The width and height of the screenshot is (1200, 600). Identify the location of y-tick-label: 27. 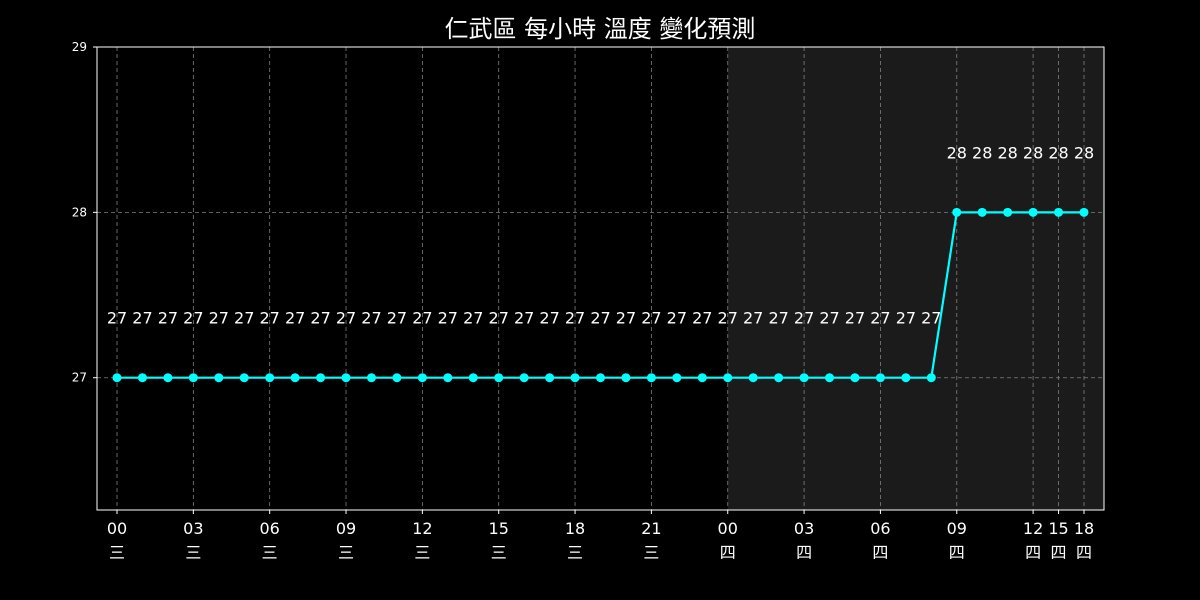
(79, 378).